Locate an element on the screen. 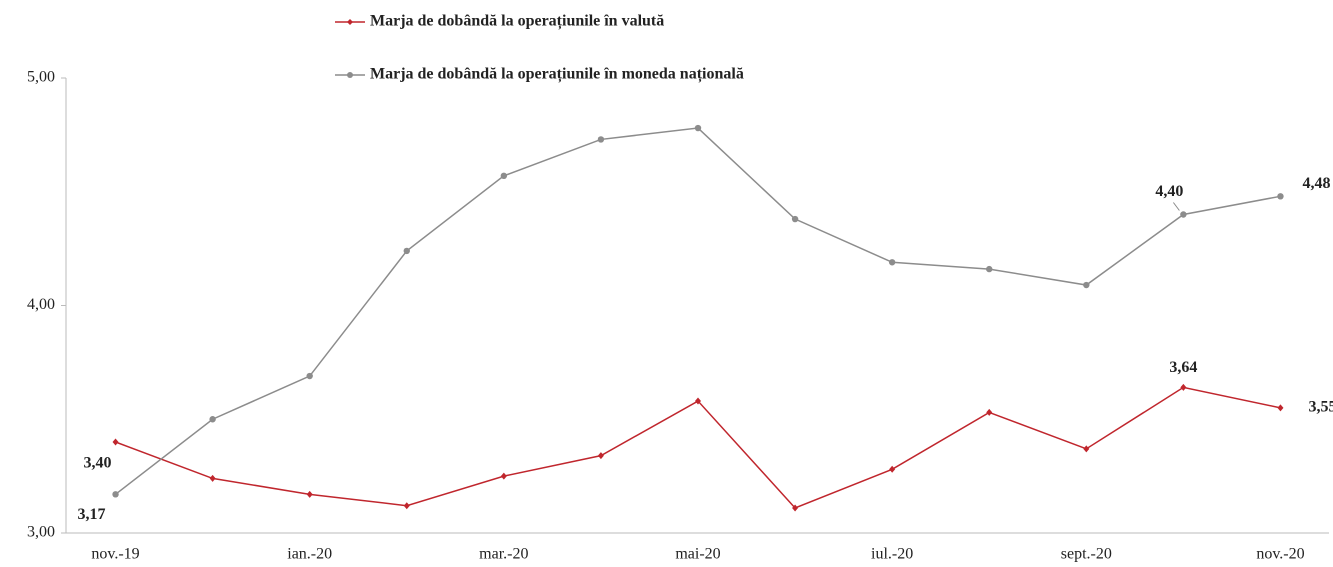 The width and height of the screenshot is (1333, 567). x-tick-label: sept.-20 is located at coordinates (1086, 554).